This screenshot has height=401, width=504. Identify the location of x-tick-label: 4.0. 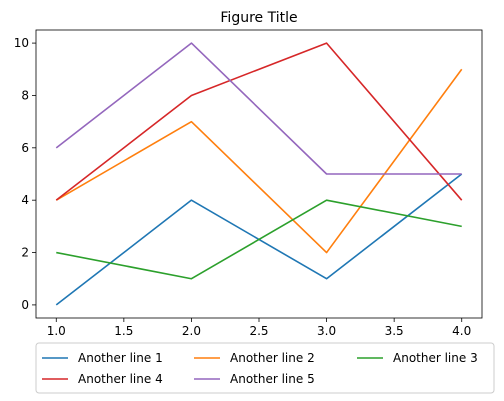
(461, 331).